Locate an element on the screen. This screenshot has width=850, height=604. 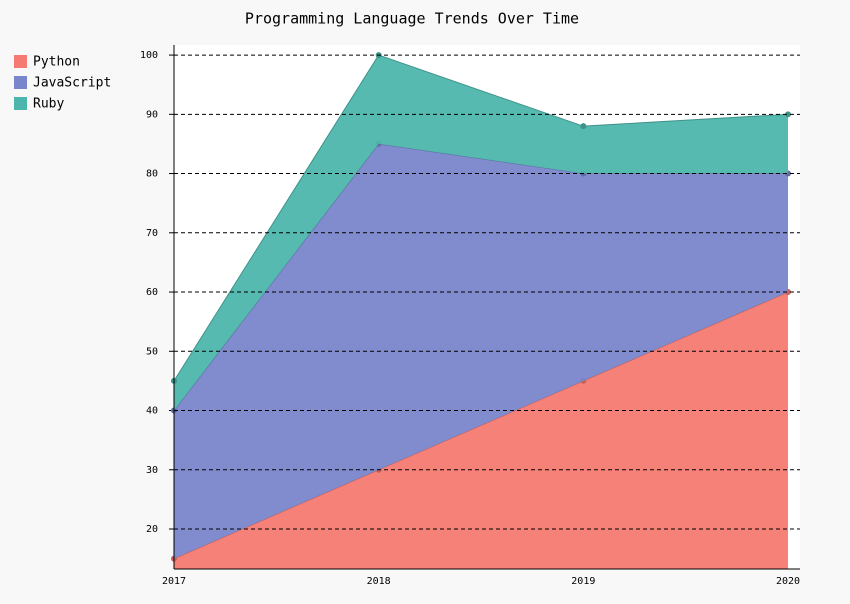
y-tick-label: 50 is located at coordinates (152, 351).